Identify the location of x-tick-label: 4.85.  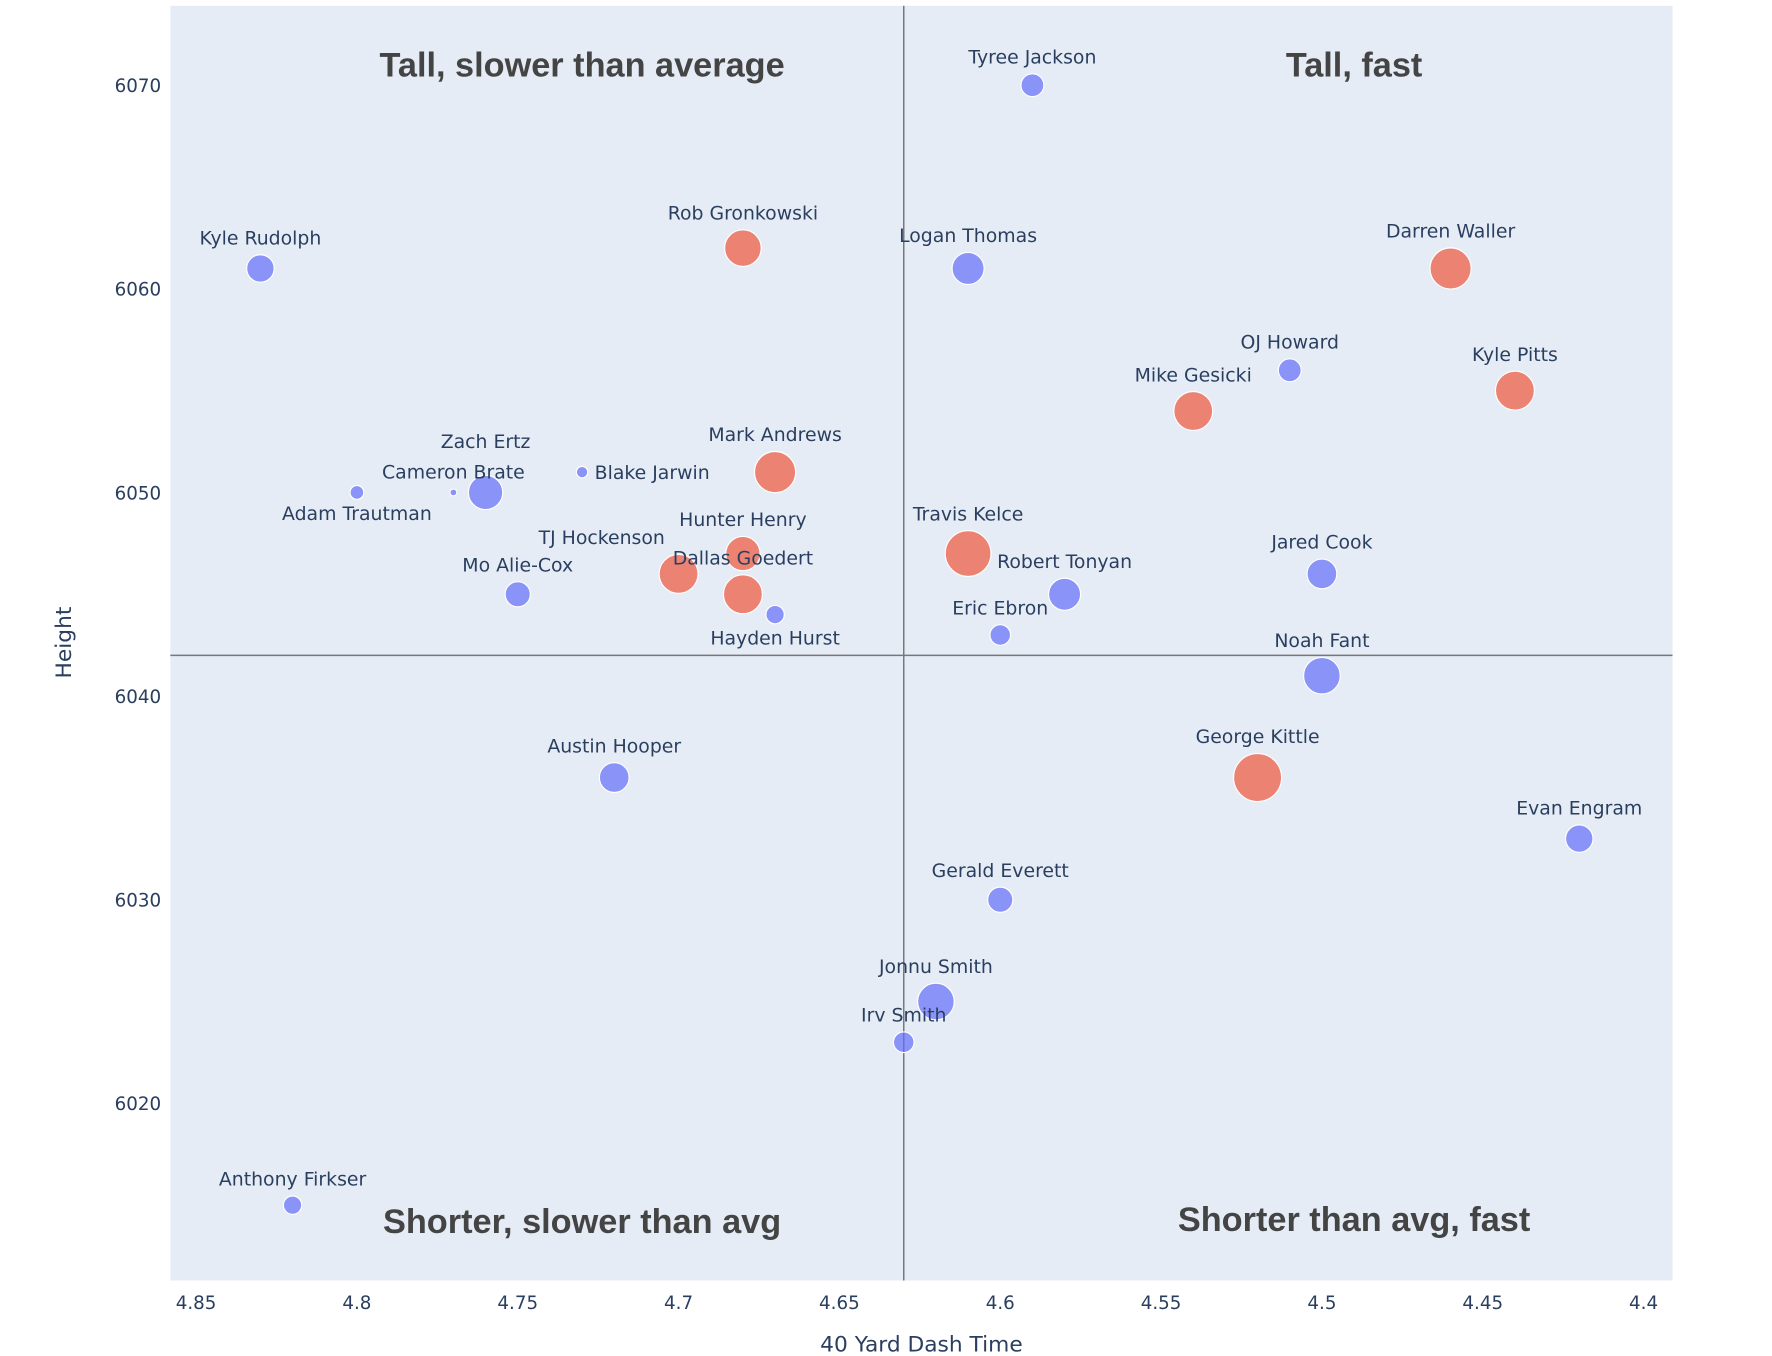
(196, 1303).